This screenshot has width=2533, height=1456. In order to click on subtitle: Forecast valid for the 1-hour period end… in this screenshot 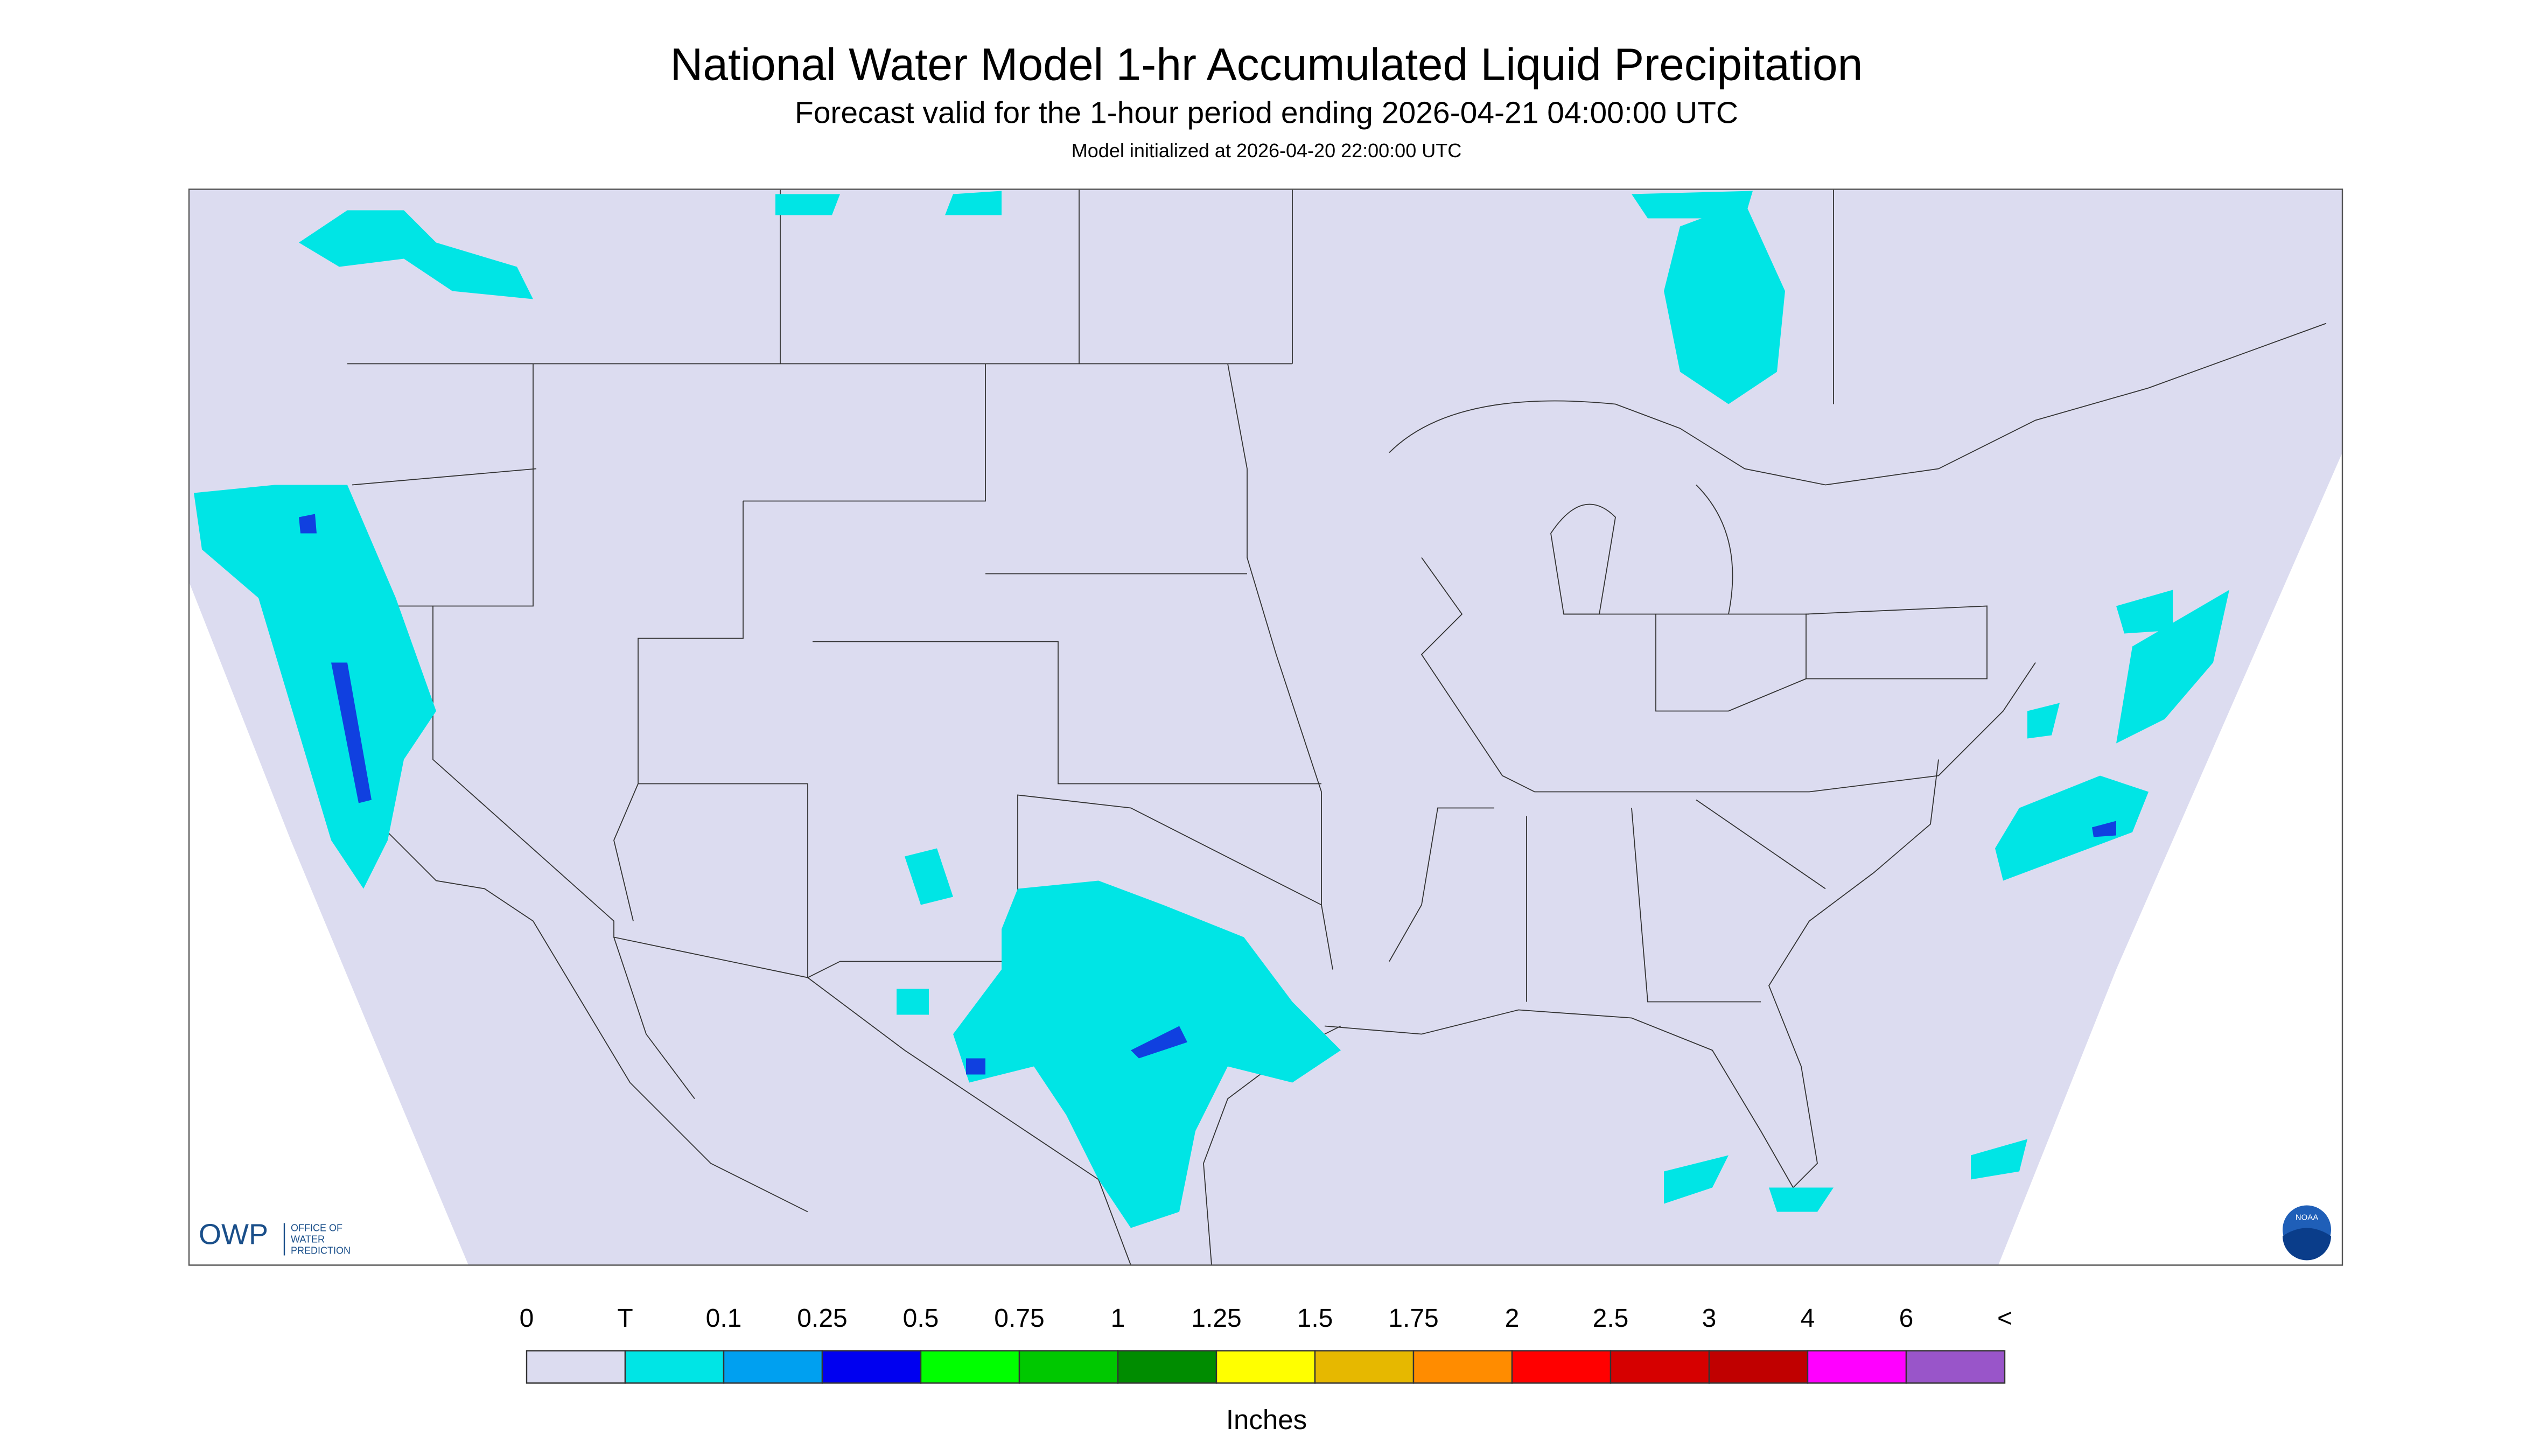, I will do `click(1266, 113)`.